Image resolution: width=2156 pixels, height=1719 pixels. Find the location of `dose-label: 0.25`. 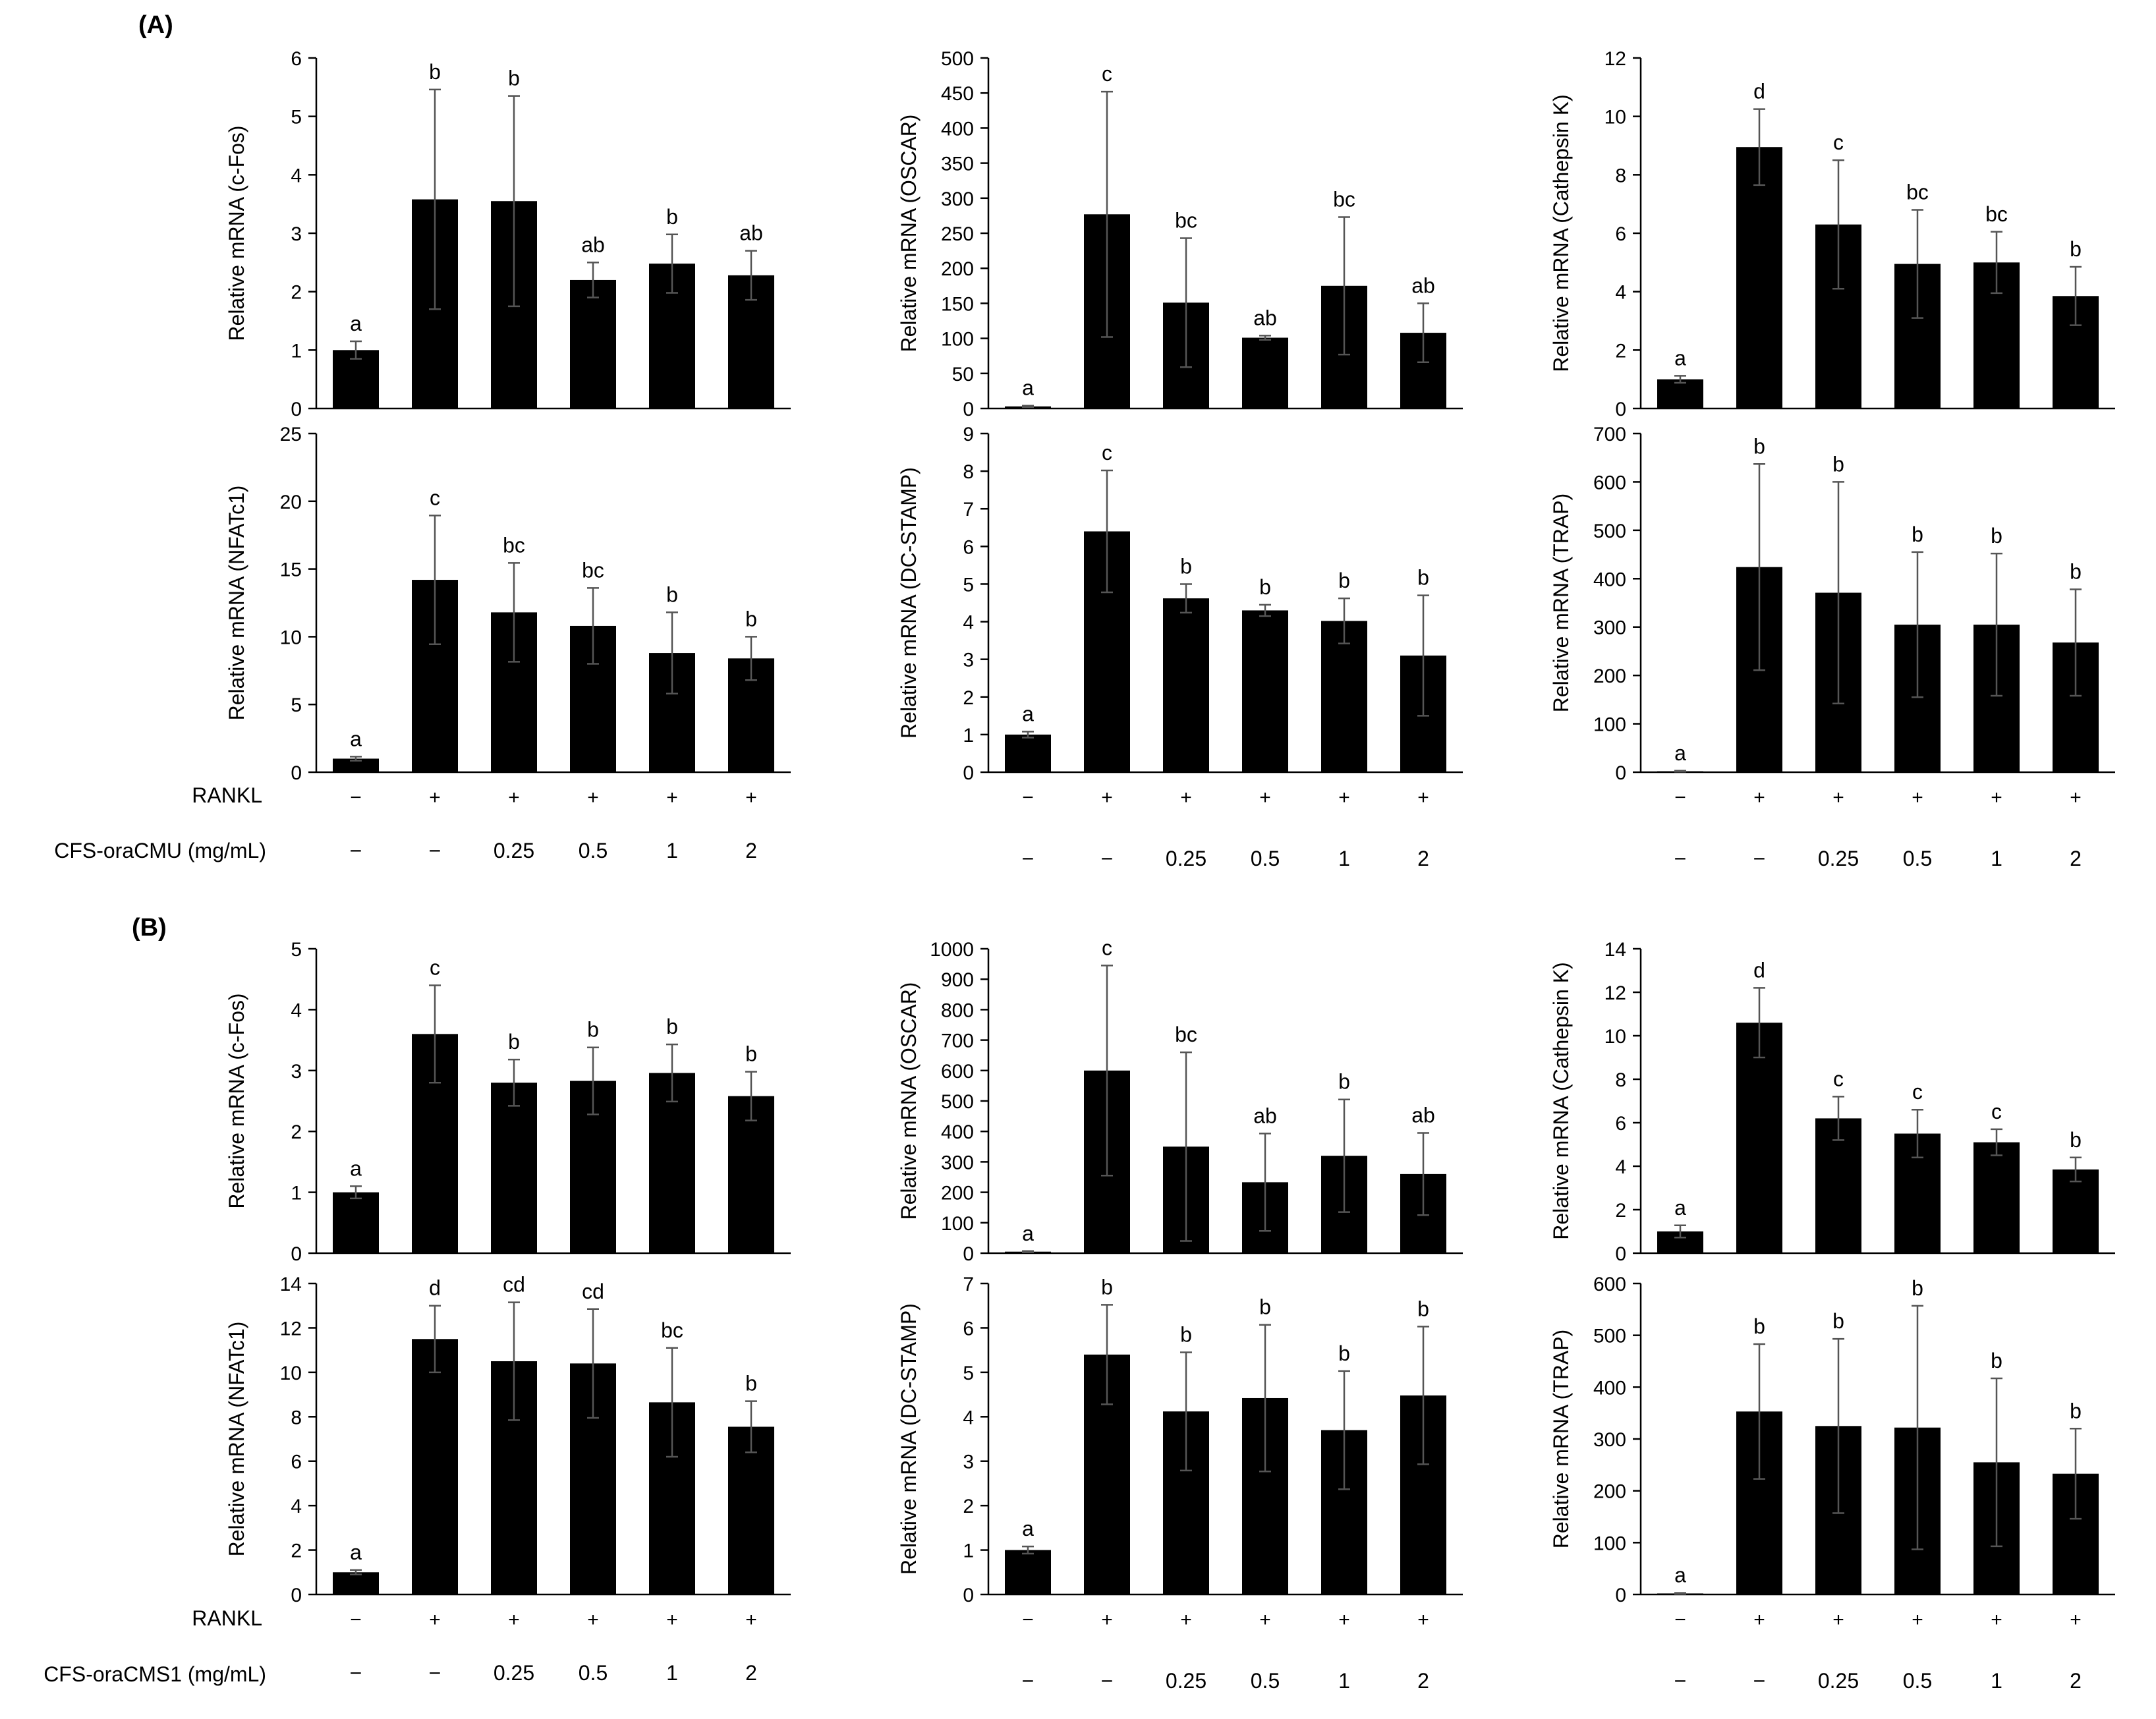

dose-label: 0.25 is located at coordinates (1186, 858).